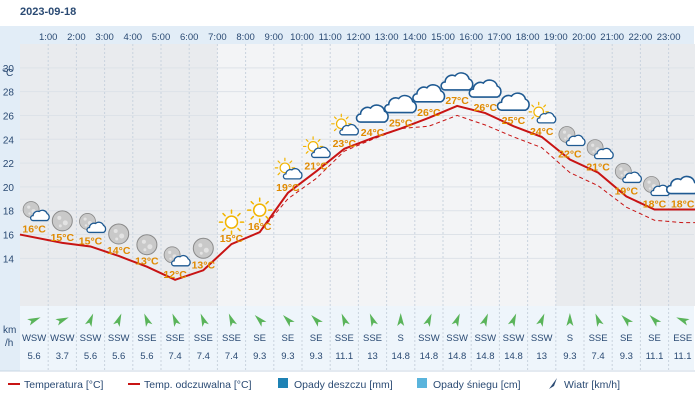 The height and width of the screenshot is (408, 695). I want to click on x-tick-label: 9:00, so click(274, 37).